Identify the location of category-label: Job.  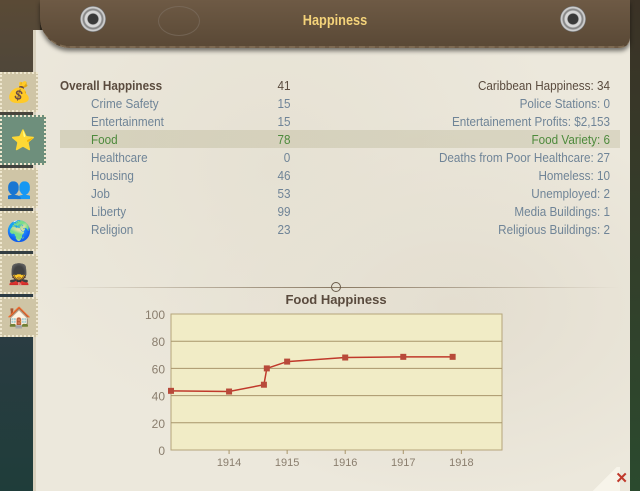
(100, 193).